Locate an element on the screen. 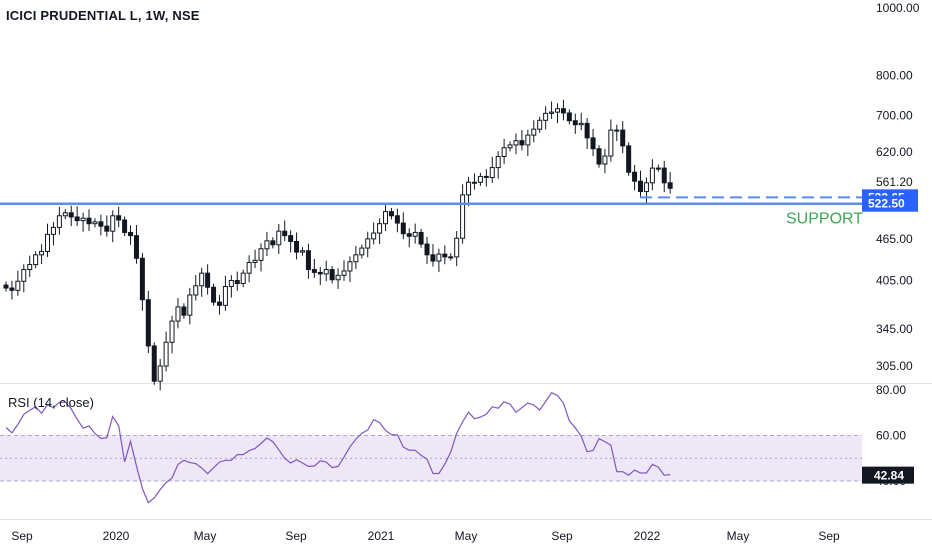 Image resolution: width=932 pixels, height=550 pixels. rsi-axis-label: 80.00 is located at coordinates (891, 390).